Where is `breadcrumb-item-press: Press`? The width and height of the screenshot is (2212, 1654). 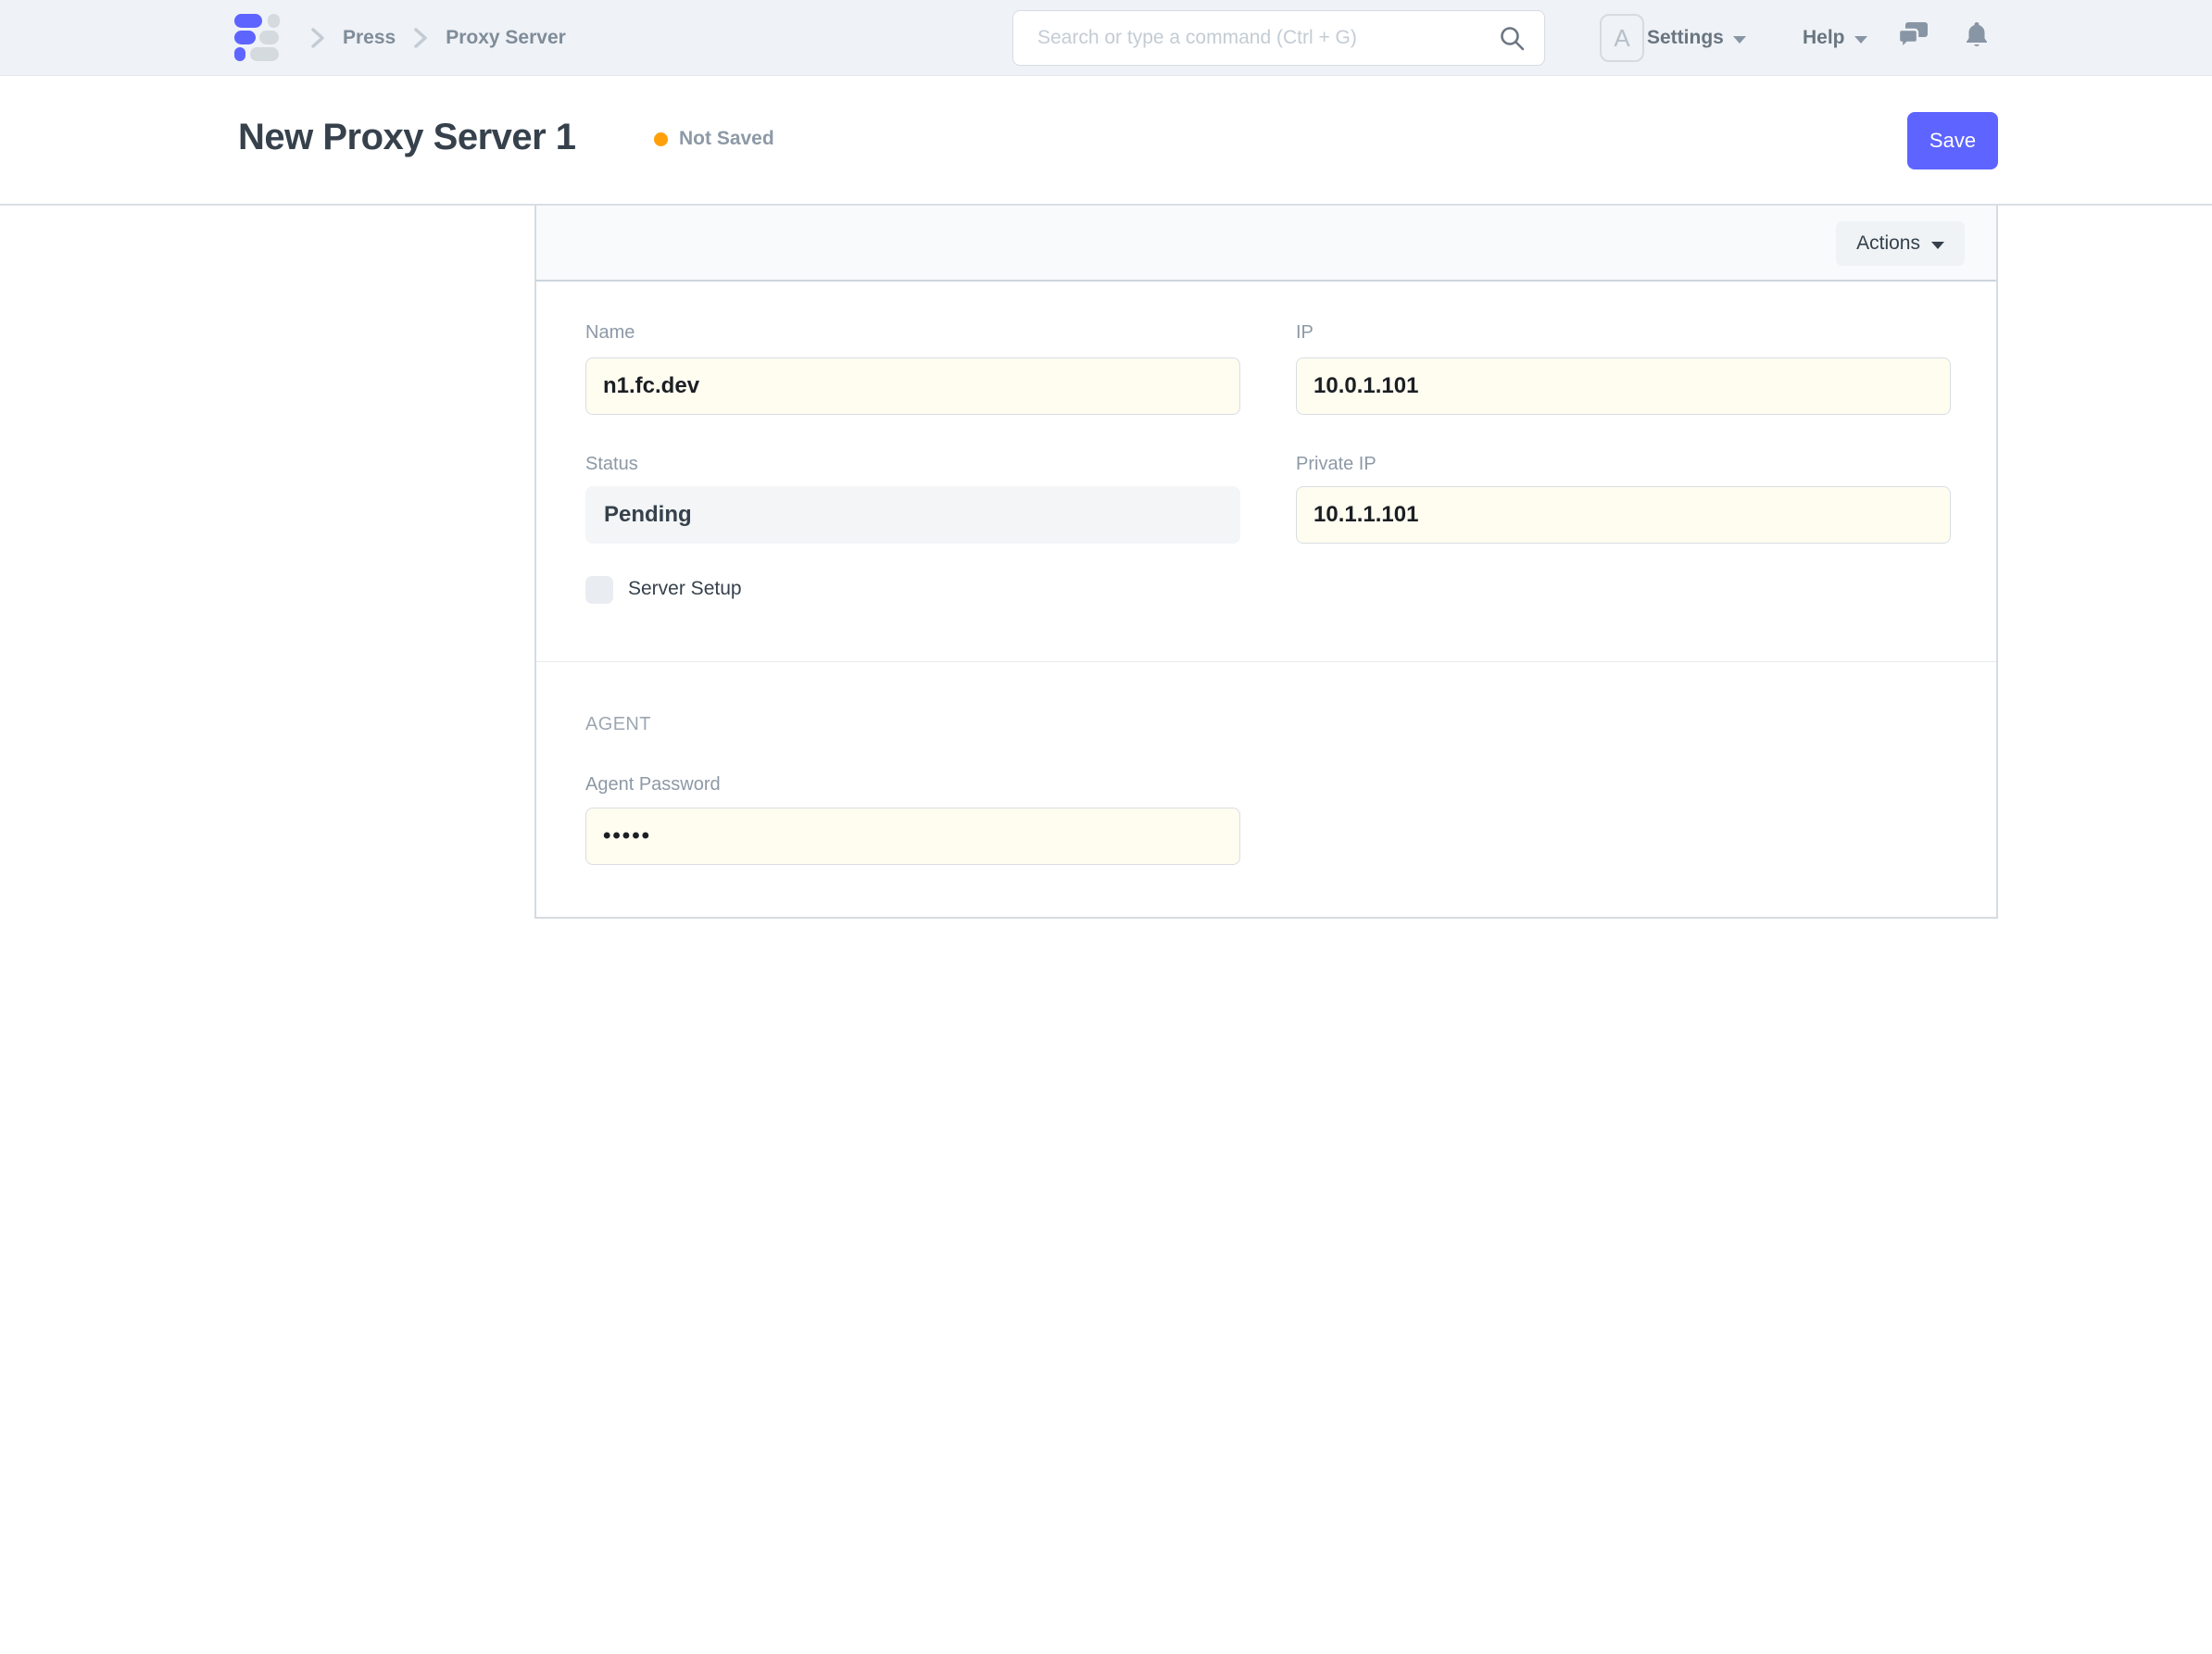
breadcrumb-item-press: Press is located at coordinates (370, 37).